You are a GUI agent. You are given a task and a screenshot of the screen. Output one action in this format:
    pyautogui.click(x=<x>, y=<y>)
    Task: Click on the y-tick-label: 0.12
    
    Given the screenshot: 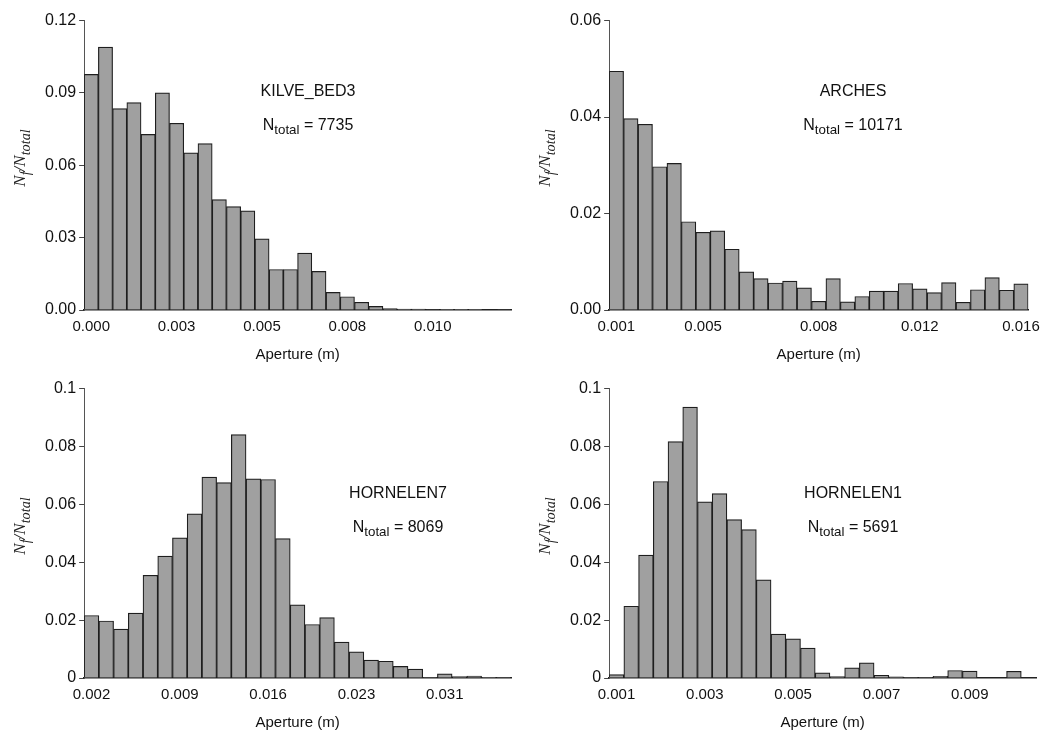 What is the action you would take?
    pyautogui.click(x=61, y=20)
    